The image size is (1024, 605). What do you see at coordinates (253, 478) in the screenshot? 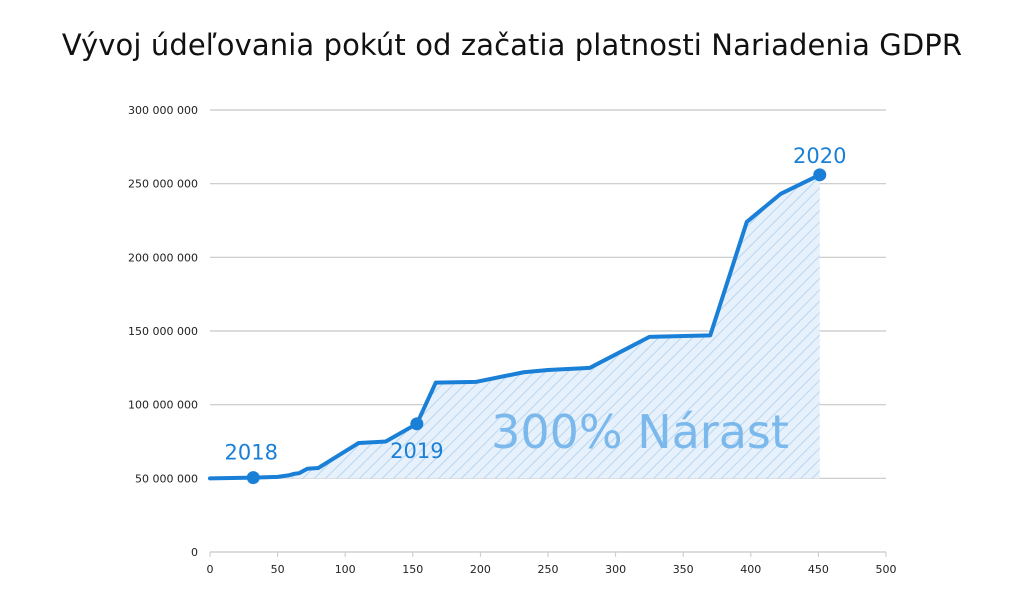
I see `year-marker-2018` at bounding box center [253, 478].